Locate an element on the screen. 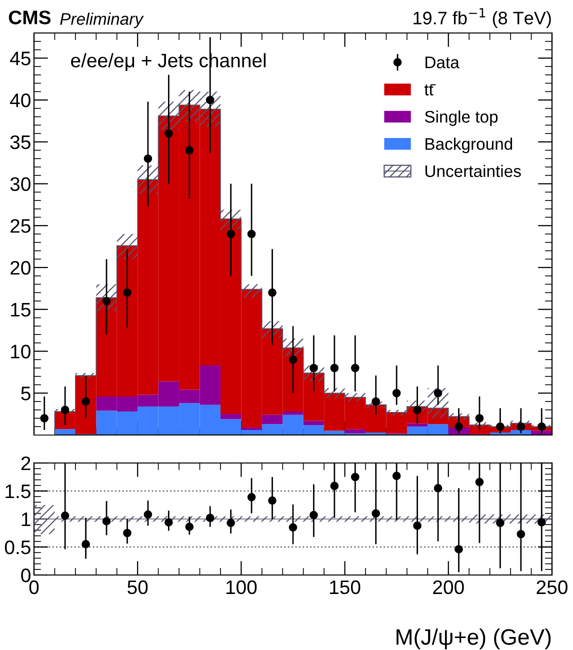  text: 19.7 fb$^{−1}$ (8 TeV) is located at coordinates (482, 18).